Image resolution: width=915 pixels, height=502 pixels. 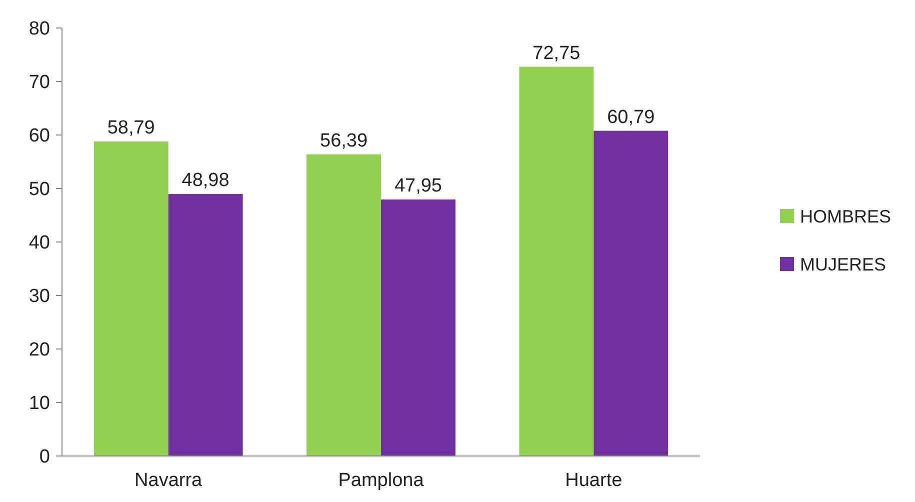 What do you see at coordinates (846, 216) in the screenshot?
I see `legend-label: HOMBRES` at bounding box center [846, 216].